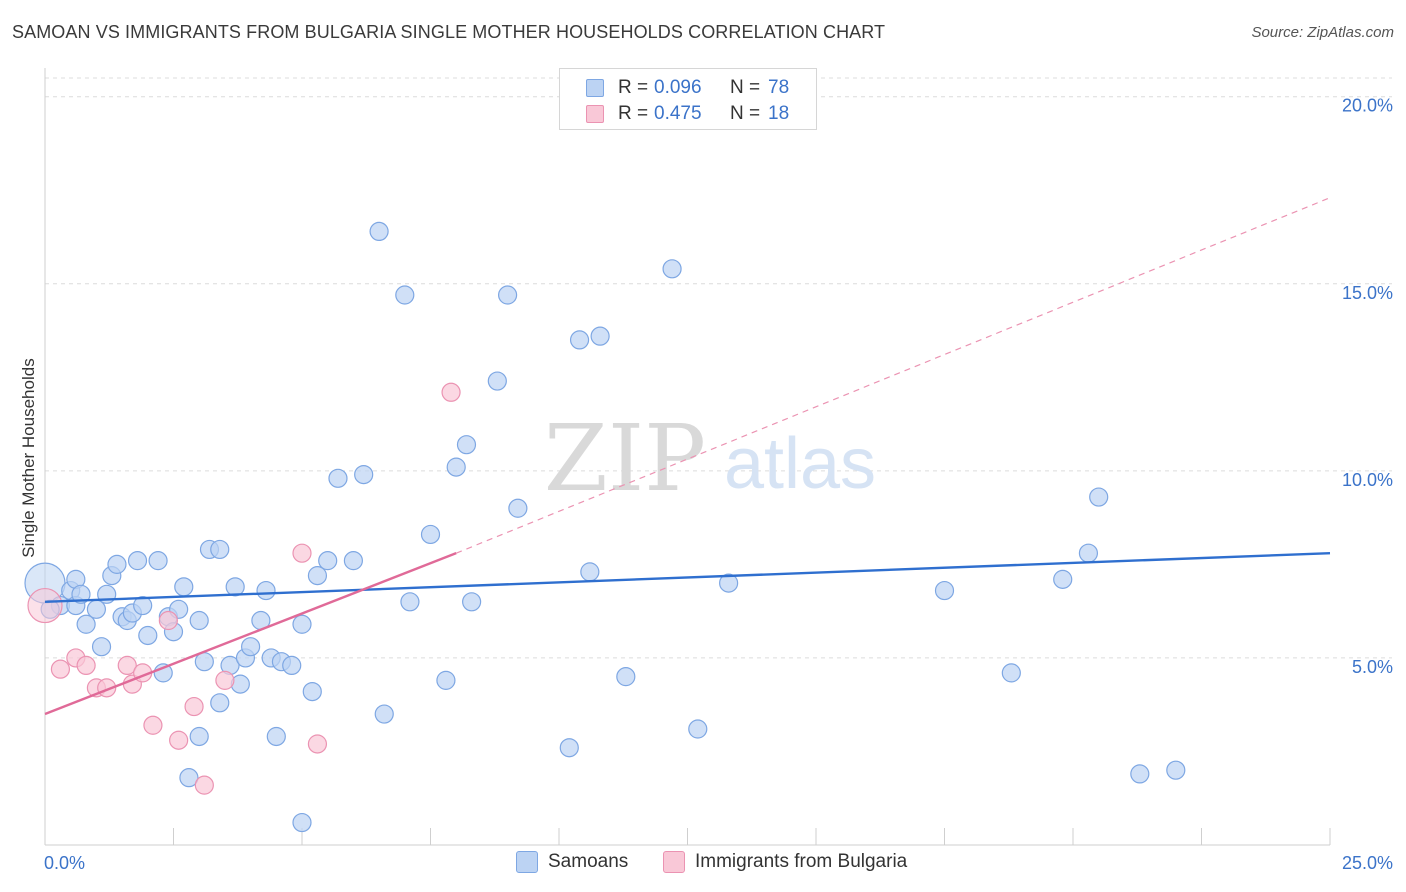 The image size is (1406, 892). What do you see at coordinates (625, 458) in the screenshot?
I see `watermark-zip: ZIP` at bounding box center [625, 458].